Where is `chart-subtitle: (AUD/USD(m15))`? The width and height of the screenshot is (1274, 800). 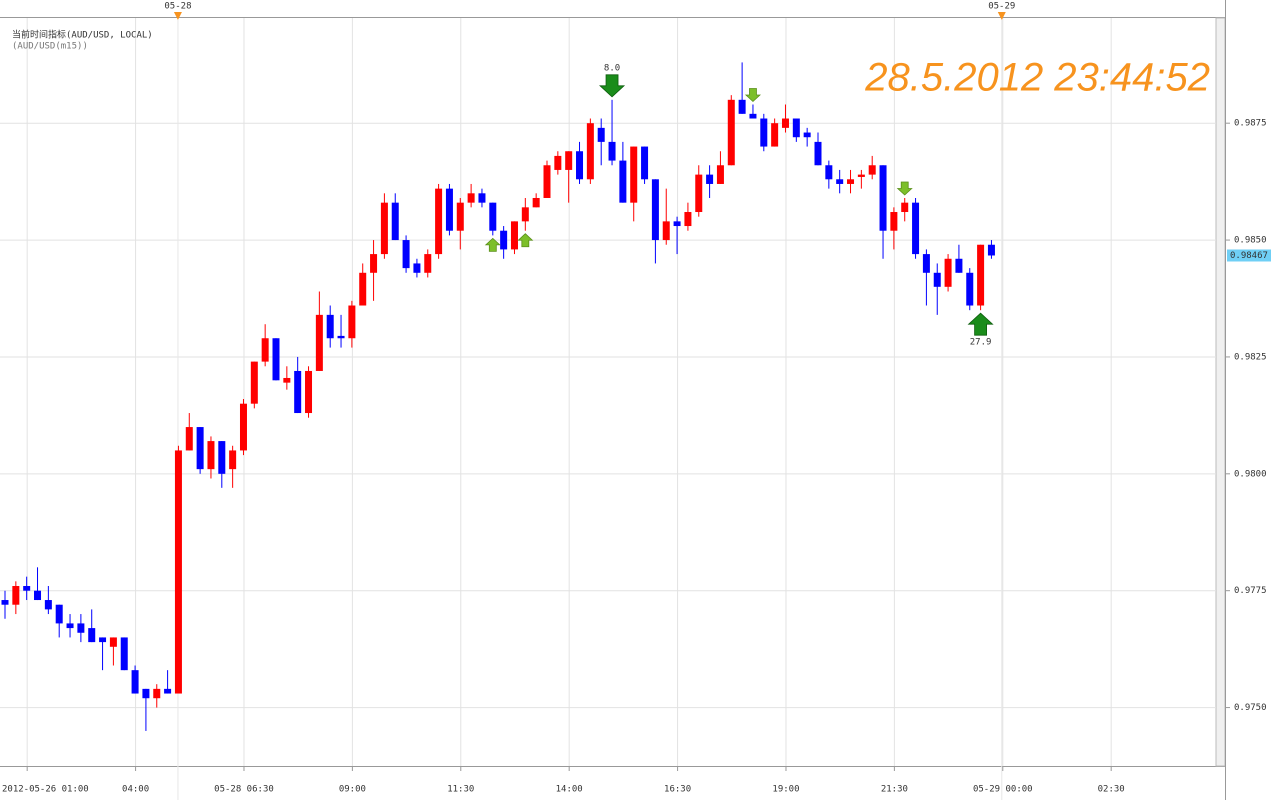
chart-subtitle: (AUD/USD(m15)) is located at coordinates (50, 47).